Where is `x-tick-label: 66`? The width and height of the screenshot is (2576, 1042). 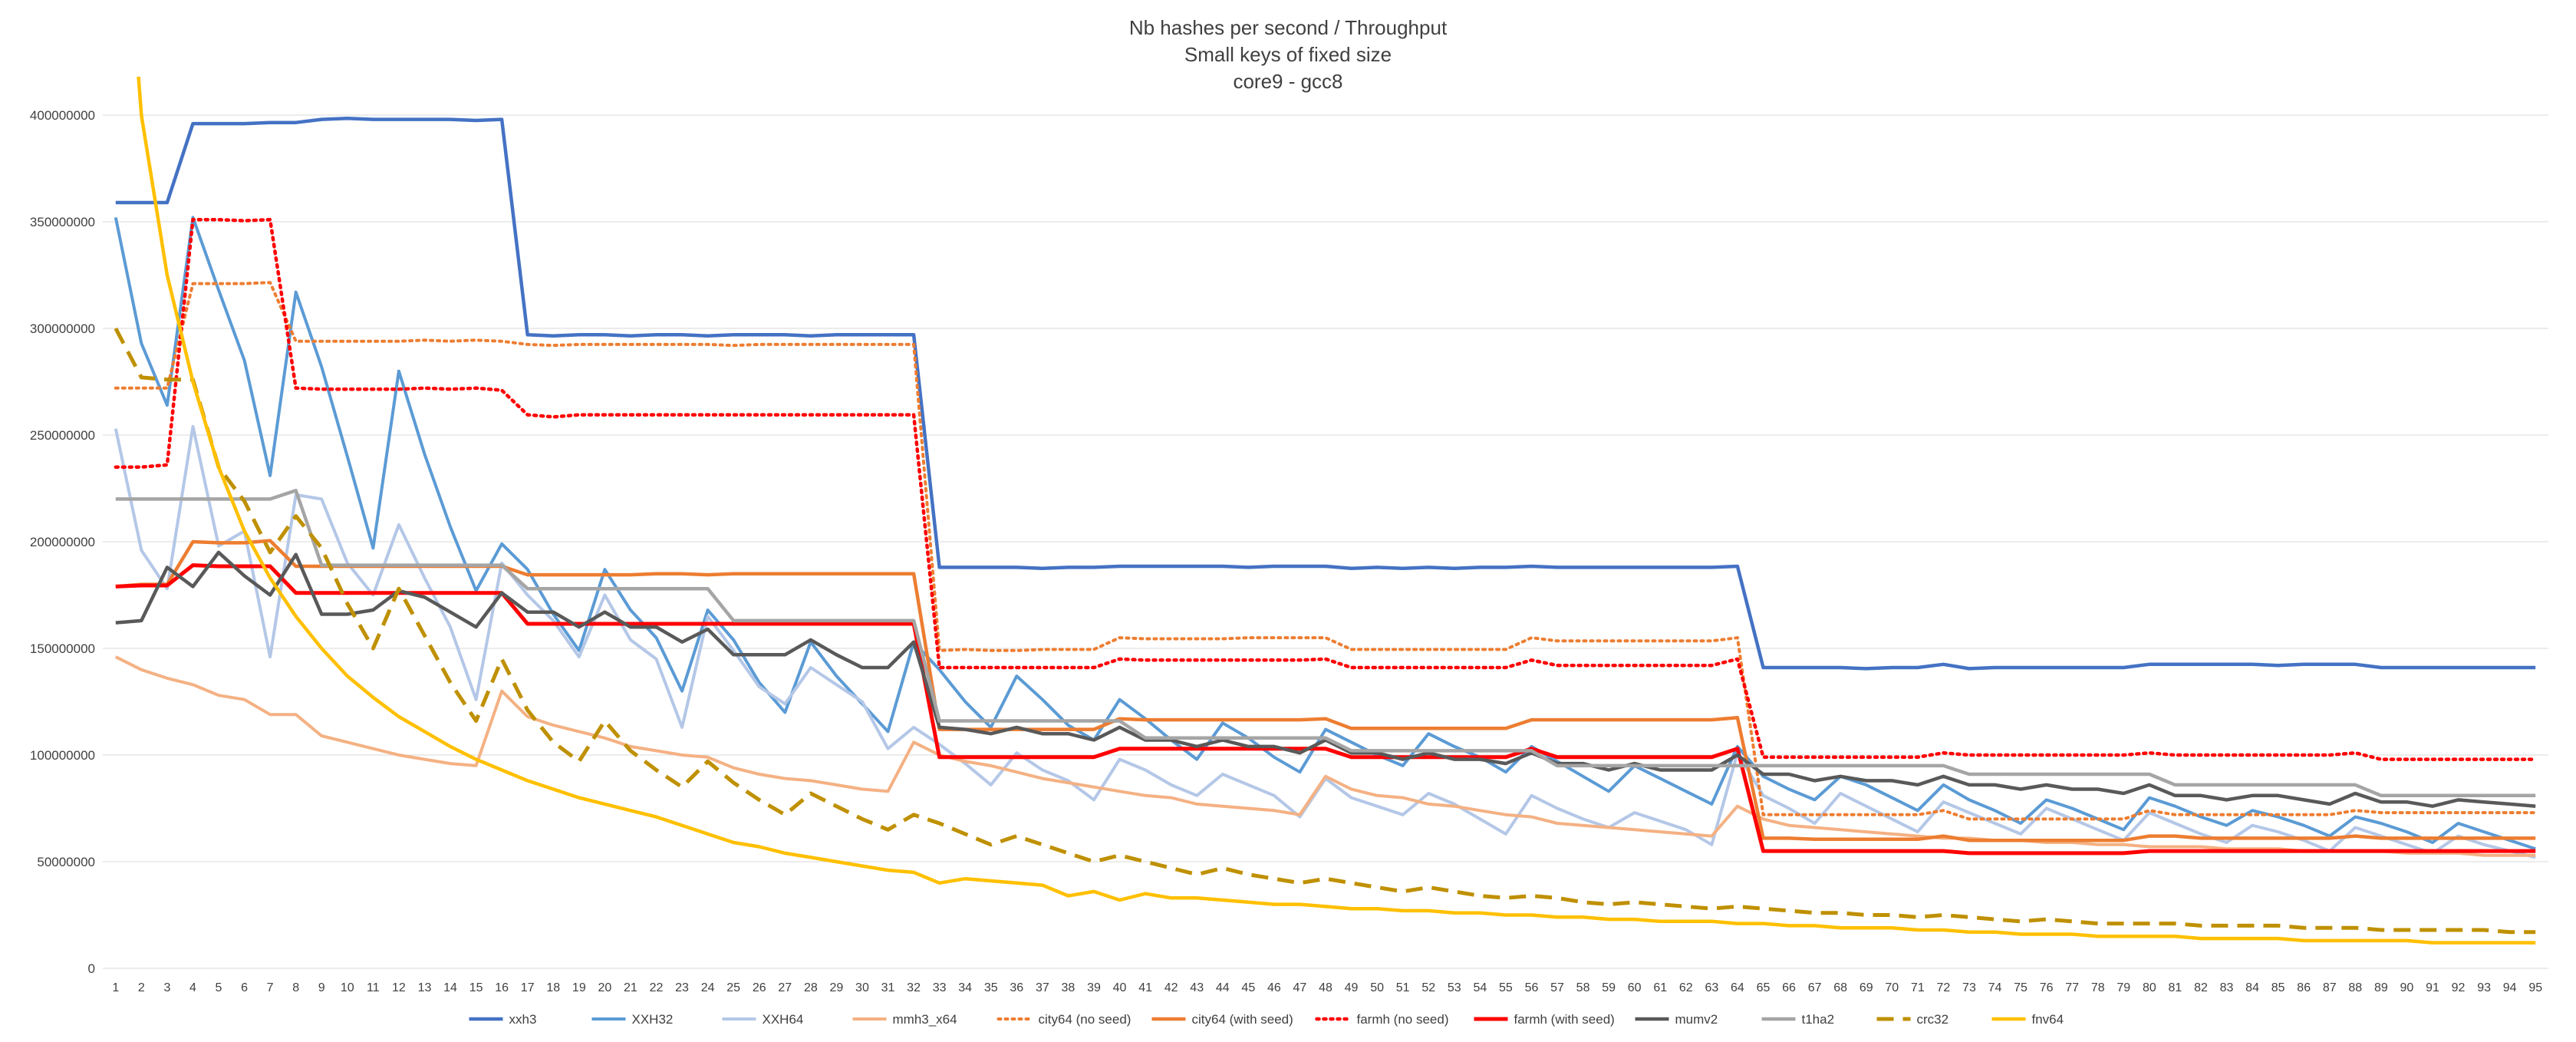
x-tick-label: 66 is located at coordinates (1789, 988).